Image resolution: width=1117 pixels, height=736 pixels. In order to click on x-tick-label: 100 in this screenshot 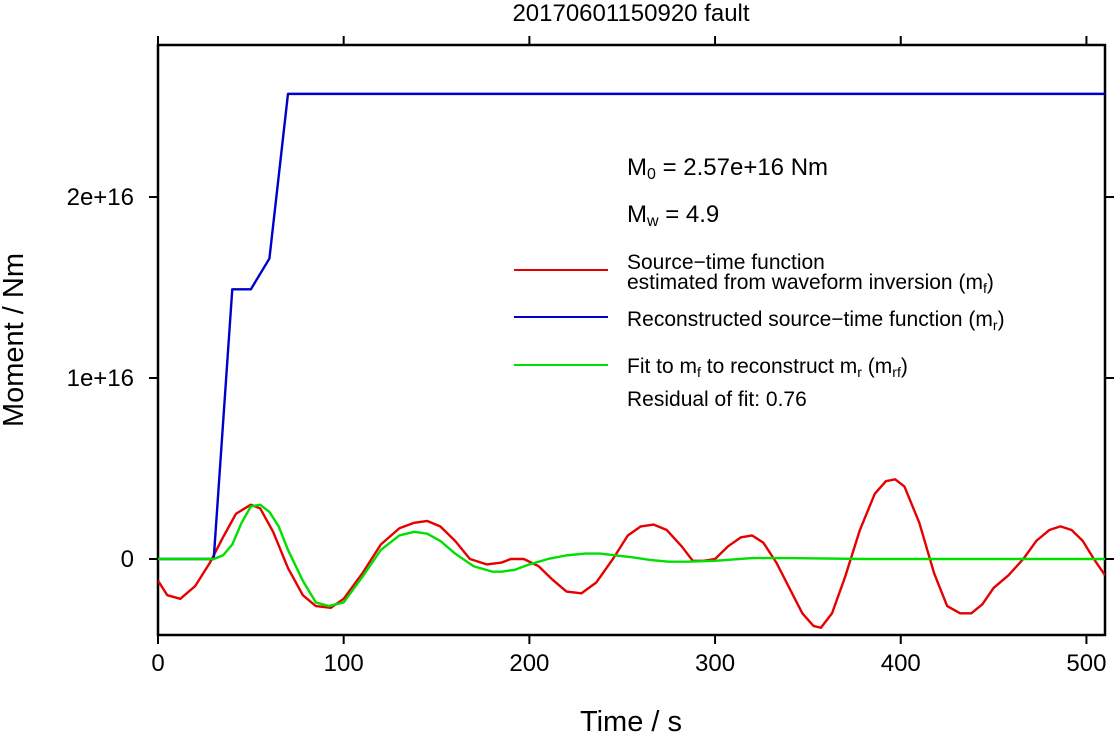, I will do `click(344, 663)`.